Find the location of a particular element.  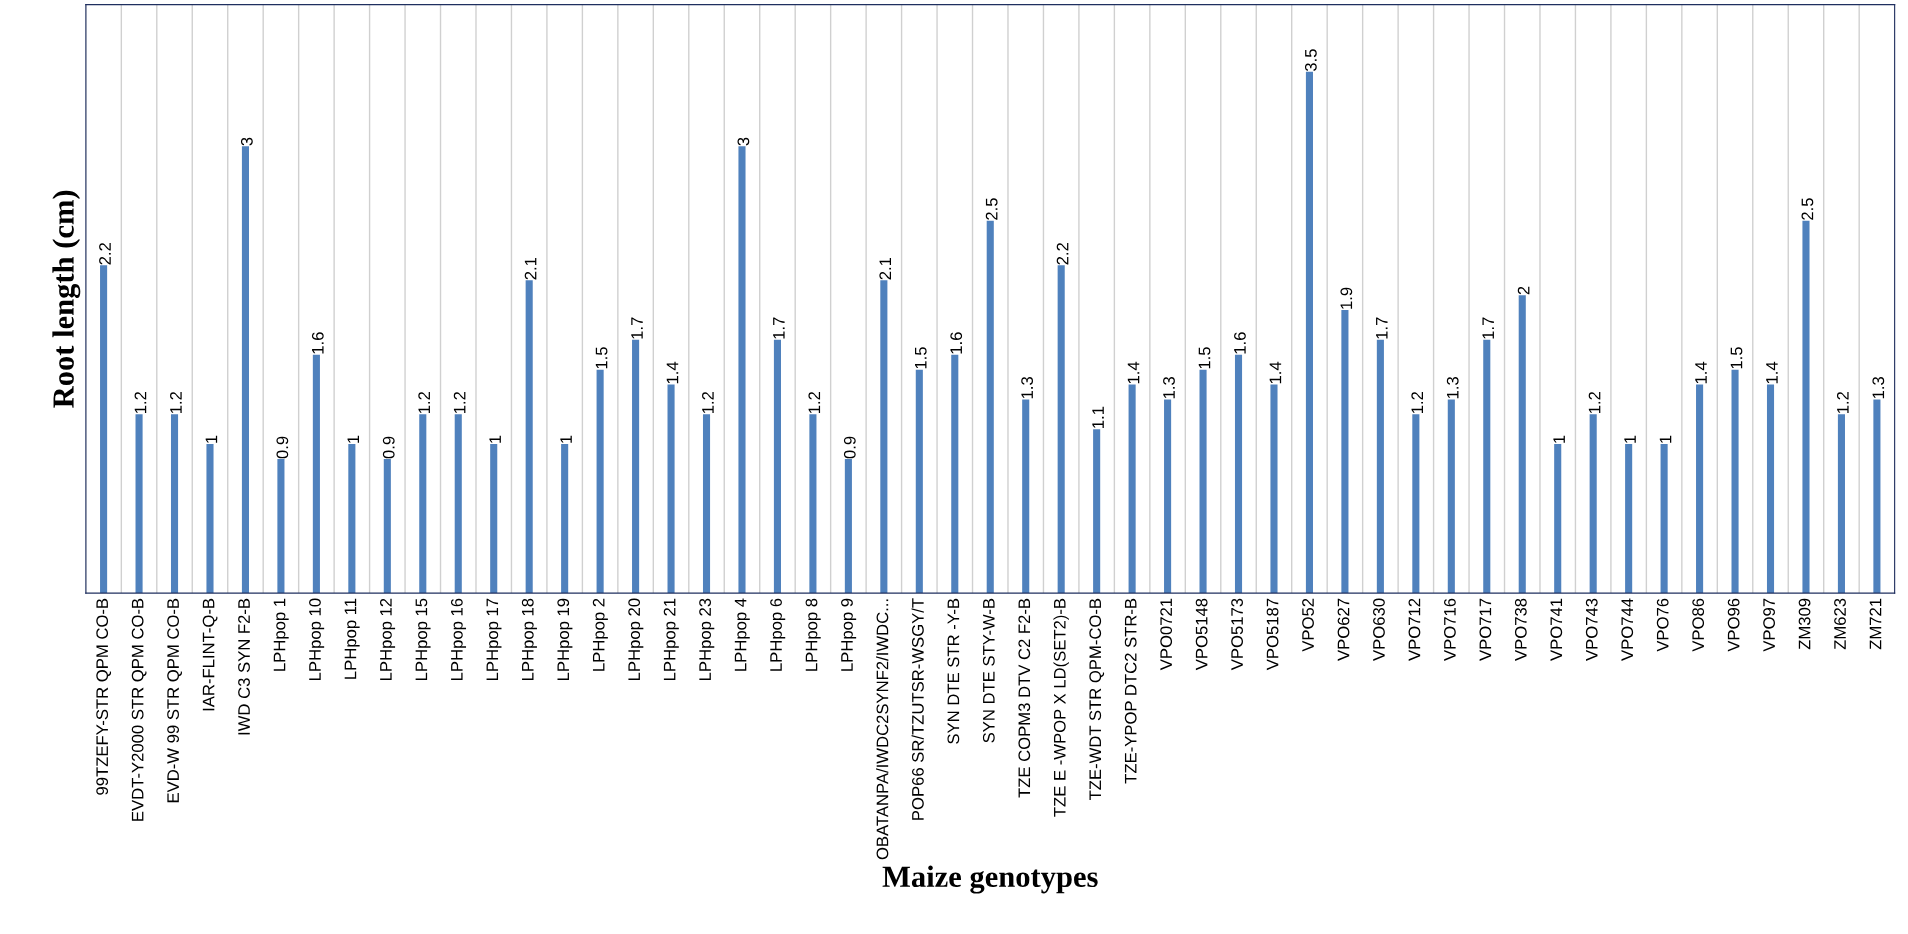

y-axis-title: Root length (cm) is located at coordinates (66, 299).